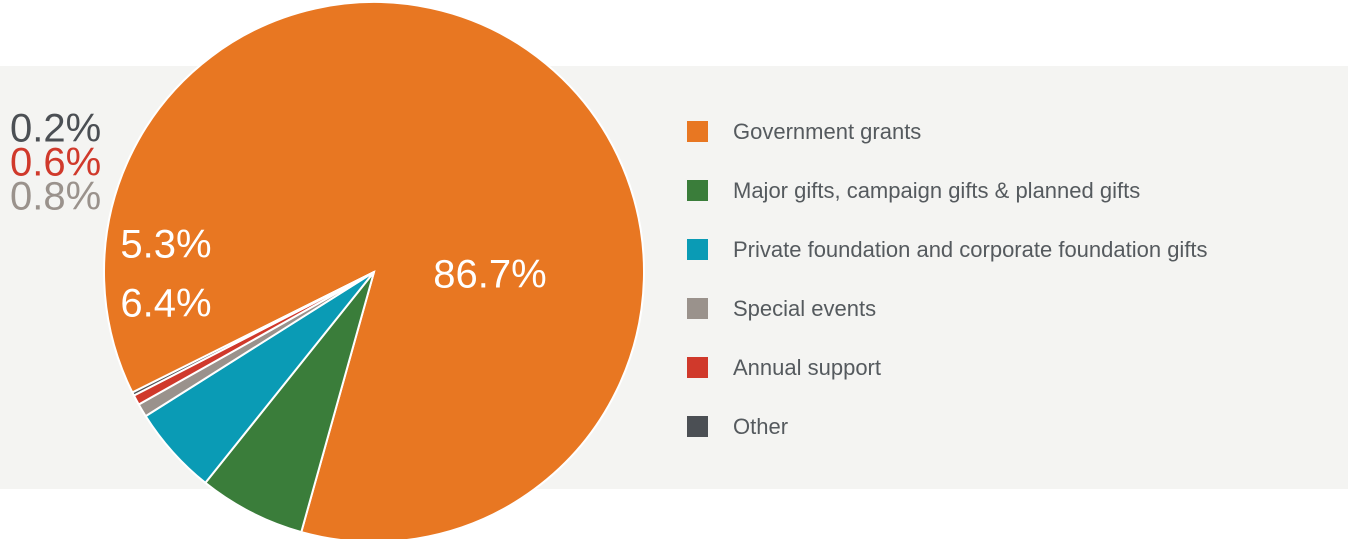  Describe the element at coordinates (827, 131) in the screenshot. I see `legend-label: Government grants` at that location.